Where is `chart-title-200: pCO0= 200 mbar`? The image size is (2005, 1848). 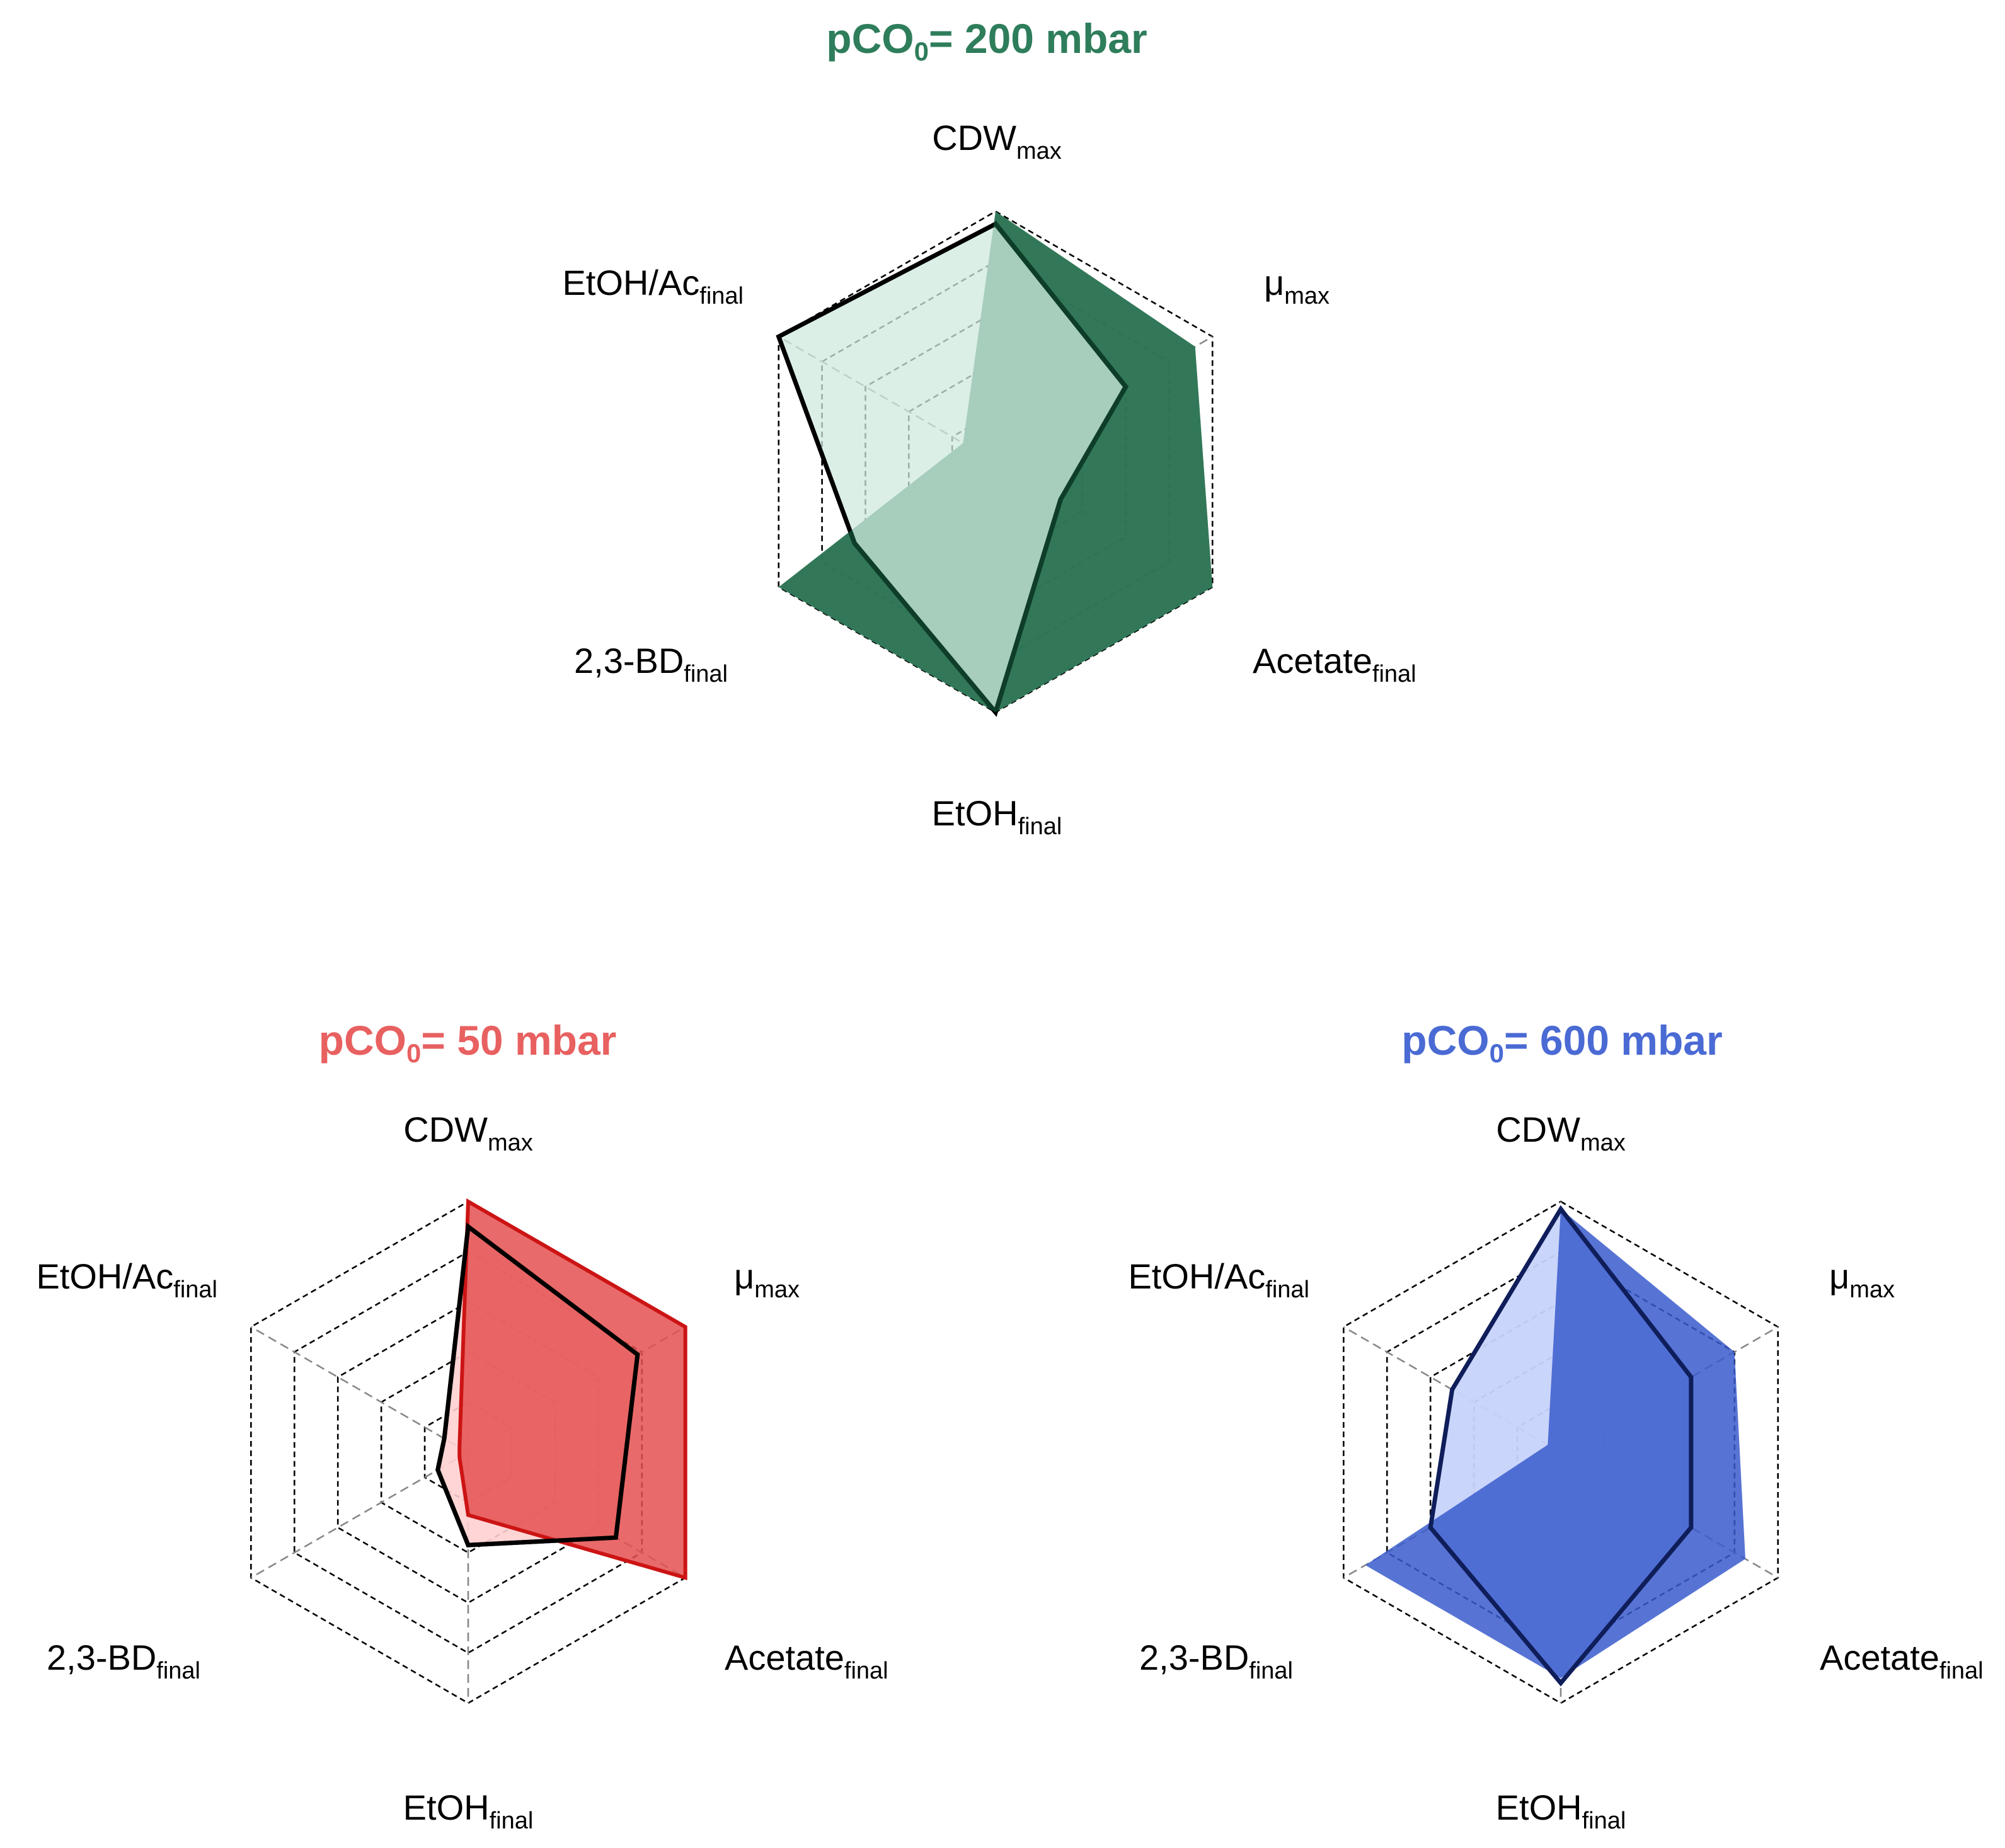
chart-title-200: pCO0= 200 mbar is located at coordinates (987, 40).